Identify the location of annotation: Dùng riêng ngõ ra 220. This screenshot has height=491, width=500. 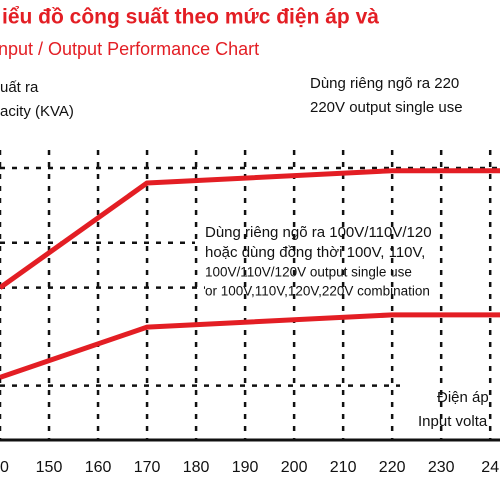
(384, 83).